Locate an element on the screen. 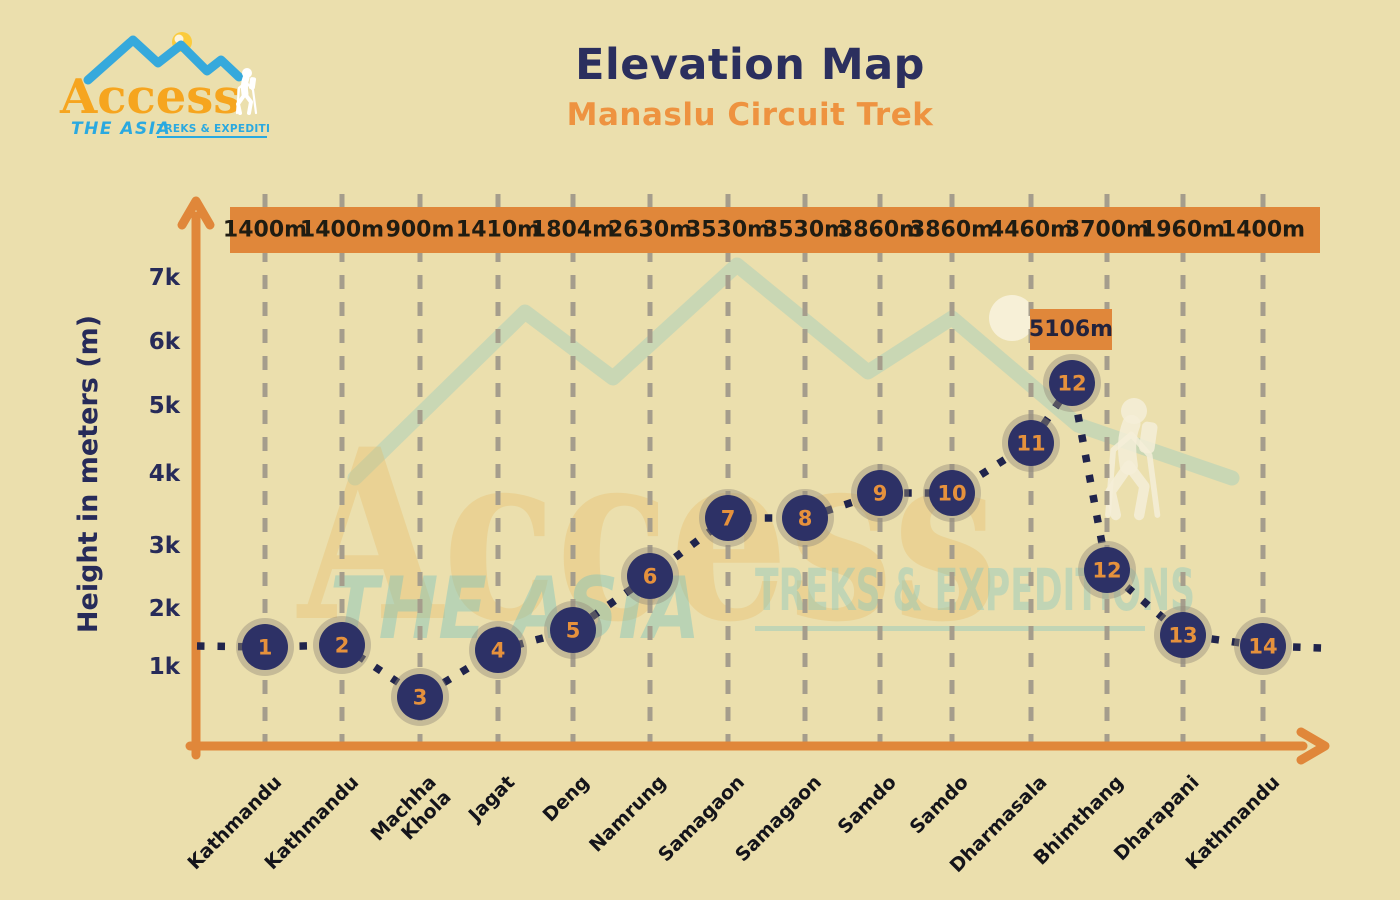 The width and height of the screenshot is (1400, 900). logo-tagline: TREKS & EXPEDITIONS is located at coordinates (213, 129).